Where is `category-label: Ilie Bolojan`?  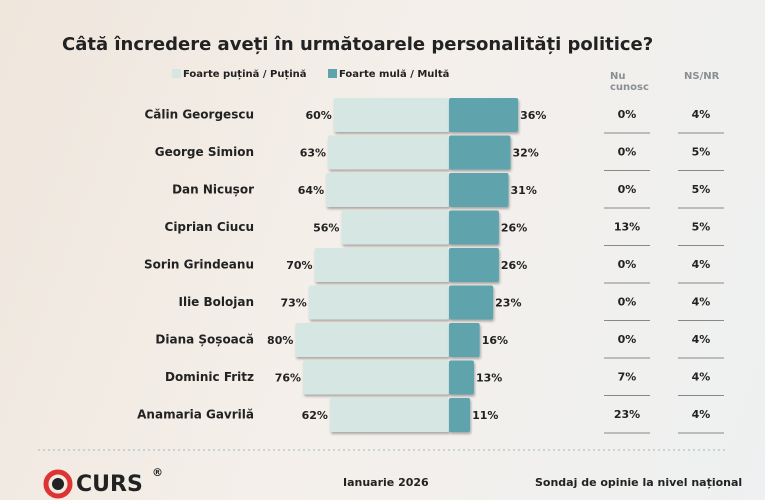
category-label: Ilie Bolojan is located at coordinates (216, 302).